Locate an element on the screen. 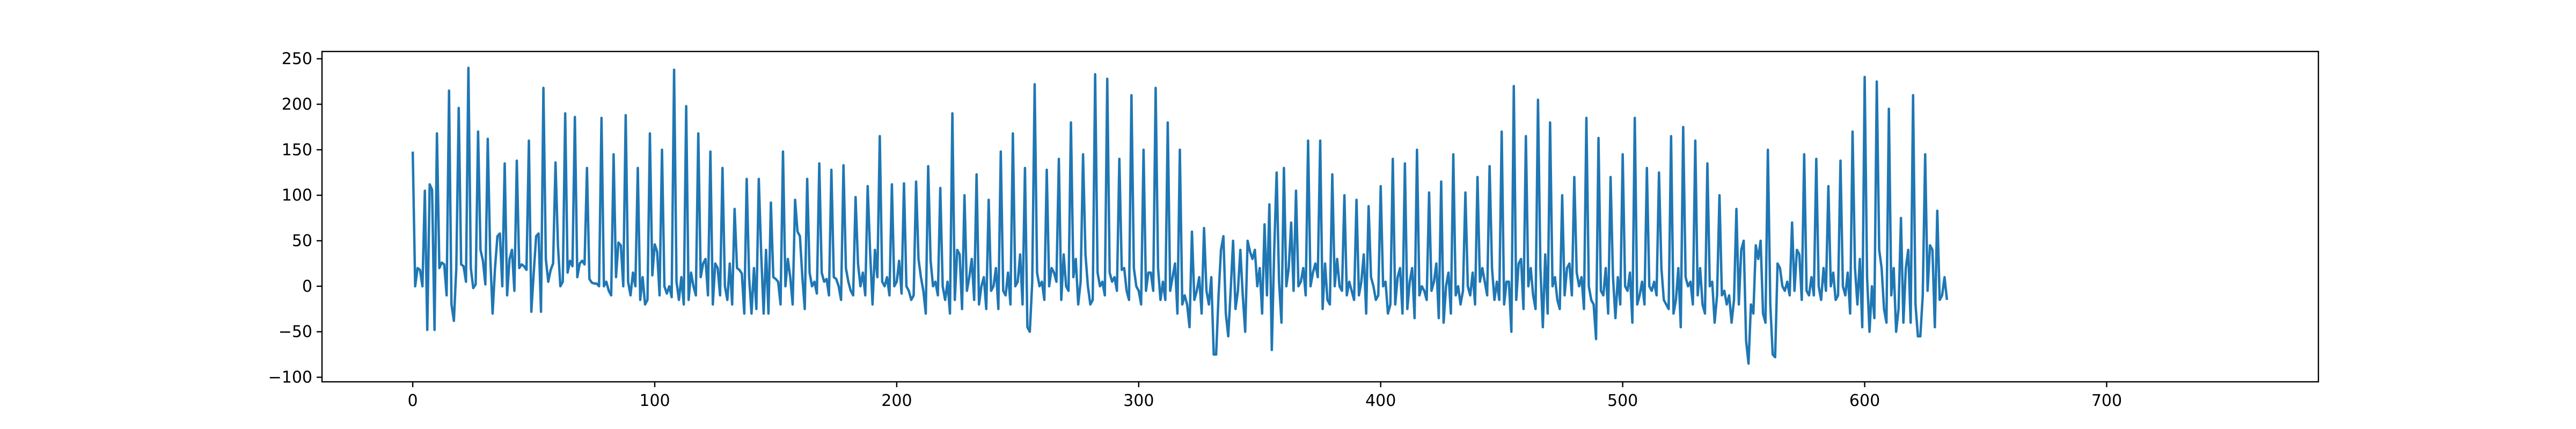 Image resolution: width=2576 pixels, height=429 pixels. x-tick-label: 700 is located at coordinates (2106, 400).